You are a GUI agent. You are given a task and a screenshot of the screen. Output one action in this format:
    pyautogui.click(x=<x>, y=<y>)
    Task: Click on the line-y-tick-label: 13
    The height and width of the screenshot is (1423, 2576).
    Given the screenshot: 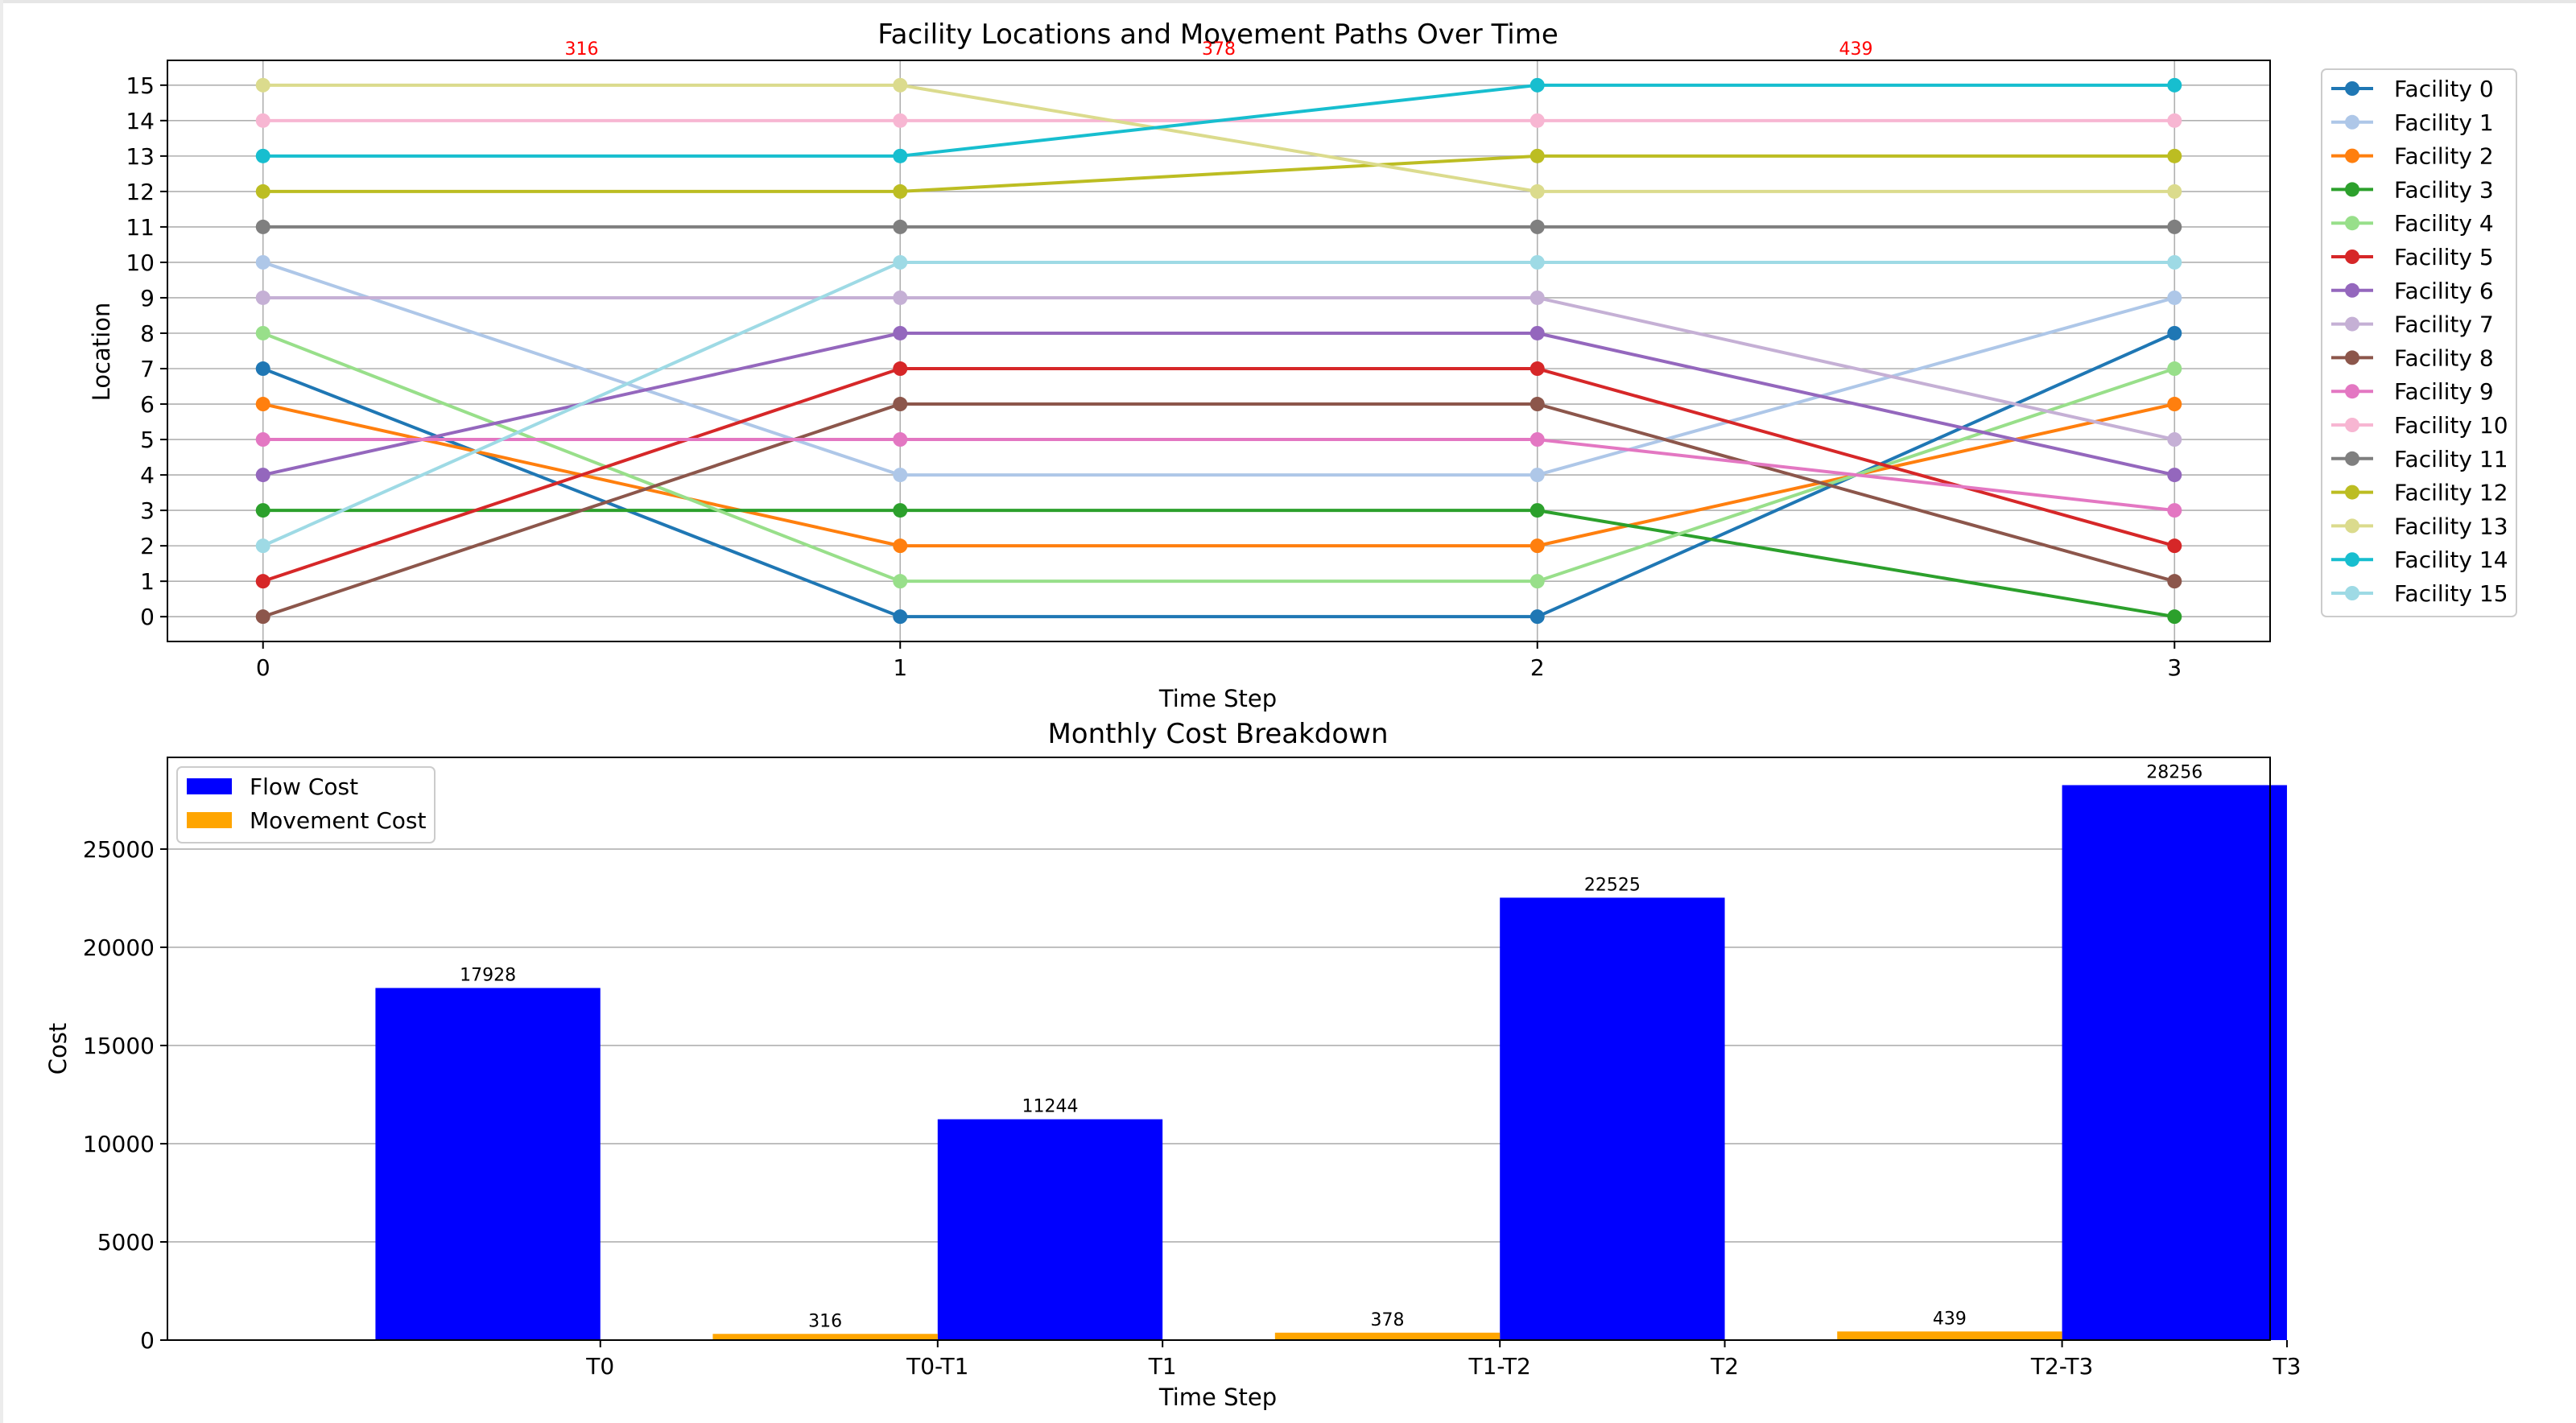 What is the action you would take?
    pyautogui.click(x=140, y=156)
    